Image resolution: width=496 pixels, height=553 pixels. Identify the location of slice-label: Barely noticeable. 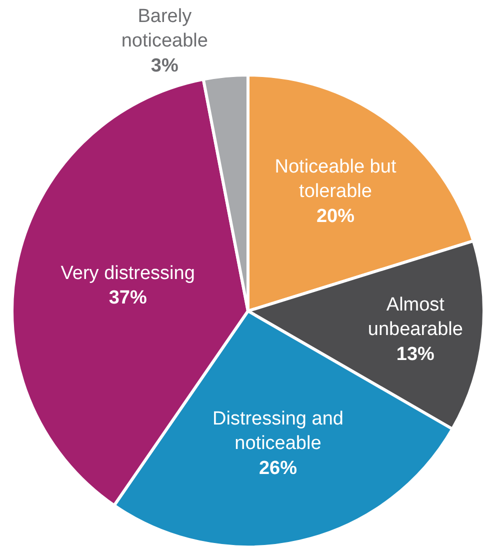
(164, 29).